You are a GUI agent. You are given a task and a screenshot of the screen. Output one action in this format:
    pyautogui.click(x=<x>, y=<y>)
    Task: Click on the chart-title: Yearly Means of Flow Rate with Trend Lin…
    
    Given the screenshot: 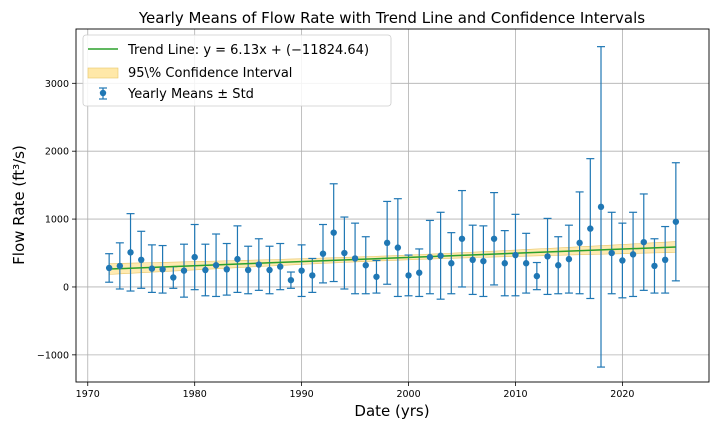 What is the action you would take?
    pyautogui.click(x=391, y=18)
    